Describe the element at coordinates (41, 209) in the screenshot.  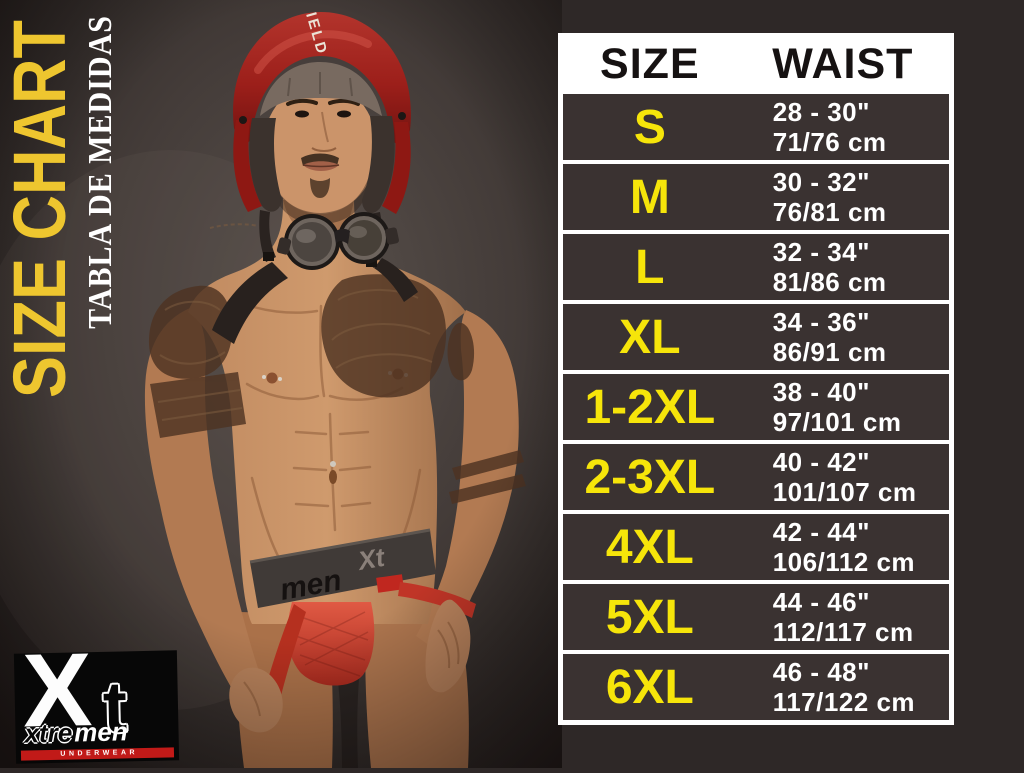
I see `title-size-chart: SIZE CHART` at that location.